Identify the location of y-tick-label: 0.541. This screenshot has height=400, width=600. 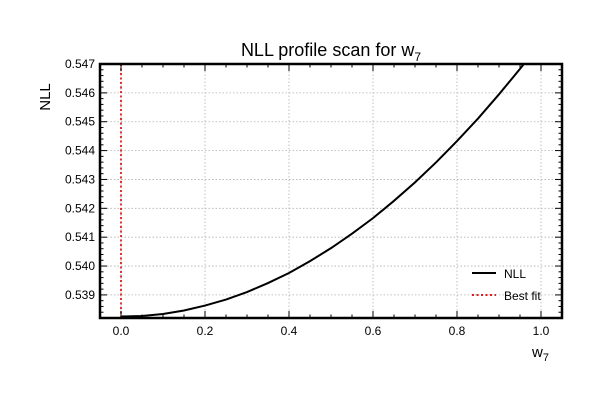
(80, 237).